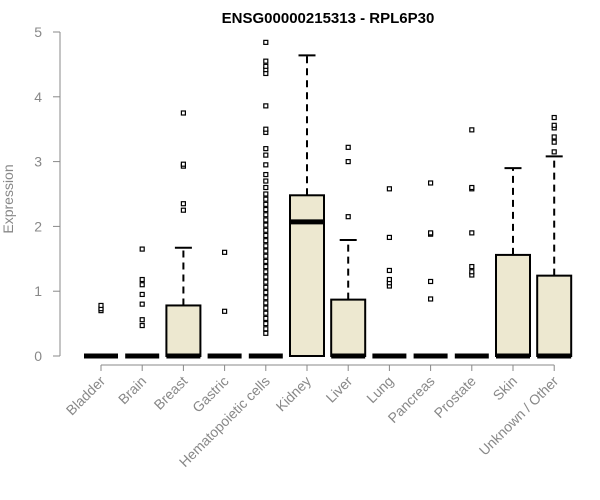 The height and width of the screenshot is (500, 600). What do you see at coordinates (38, 356) in the screenshot?
I see `y-tick-label: 0` at bounding box center [38, 356].